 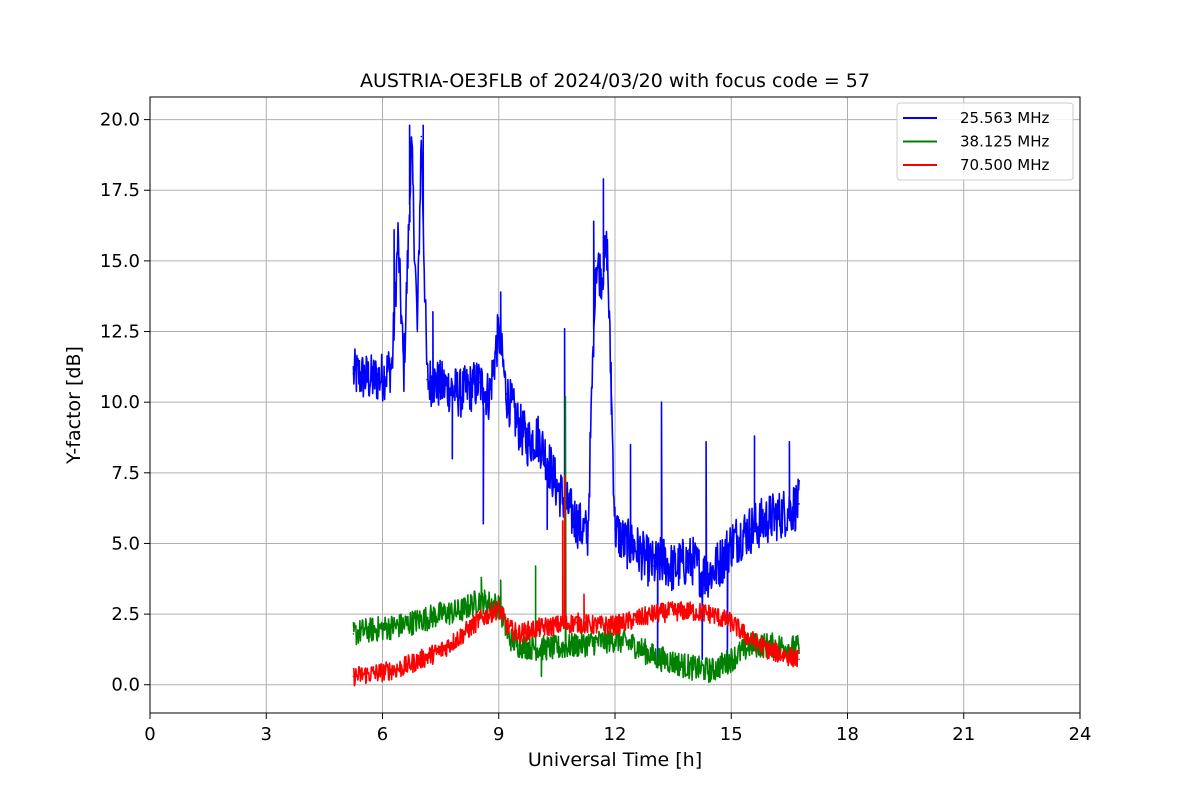 I want to click on x-tick-label: 0, so click(x=149, y=734).